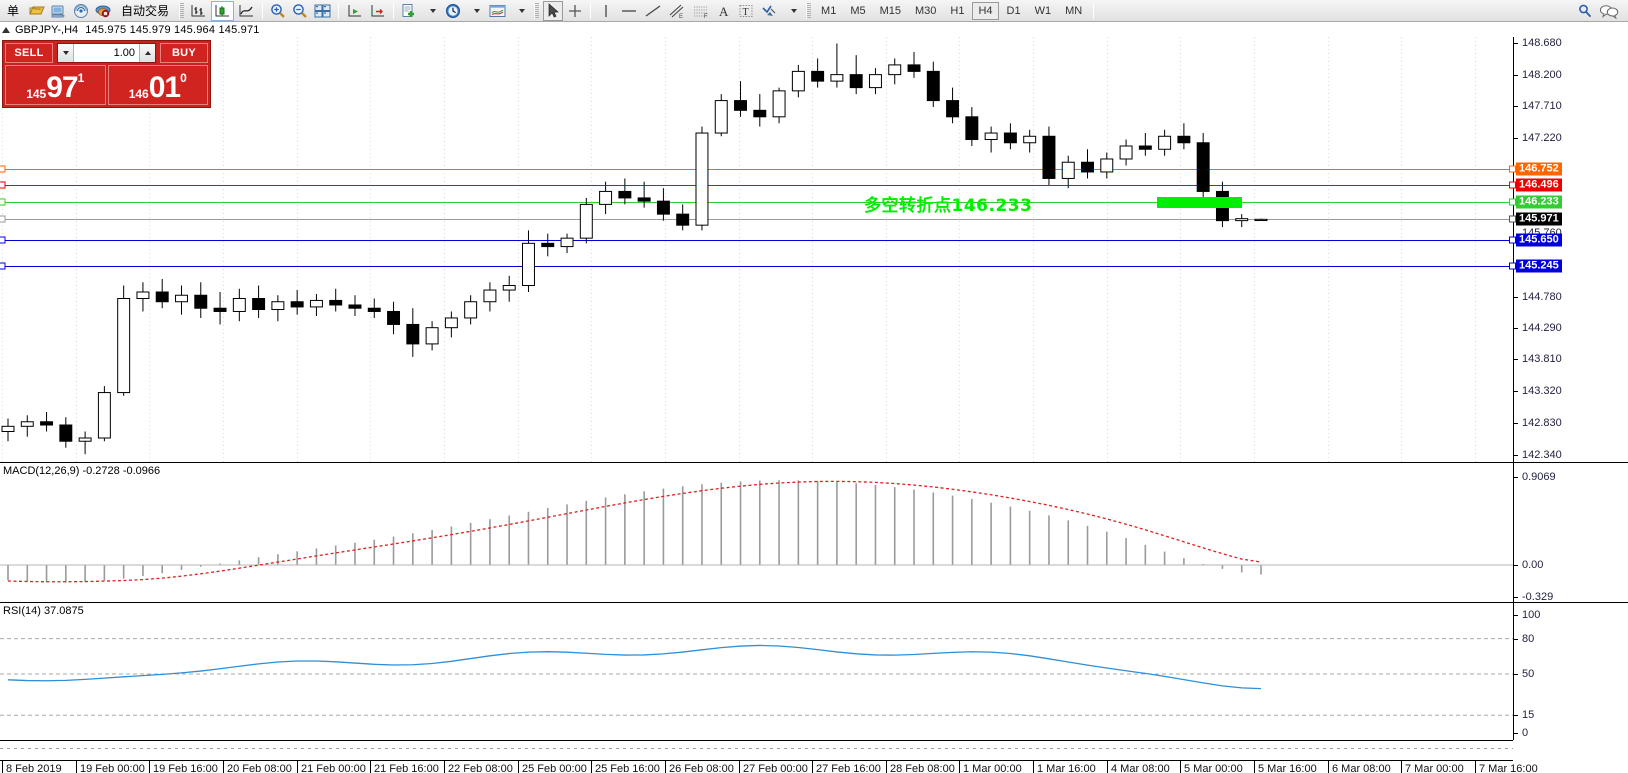  I want to click on periods-clock-icon, so click(453, 11).